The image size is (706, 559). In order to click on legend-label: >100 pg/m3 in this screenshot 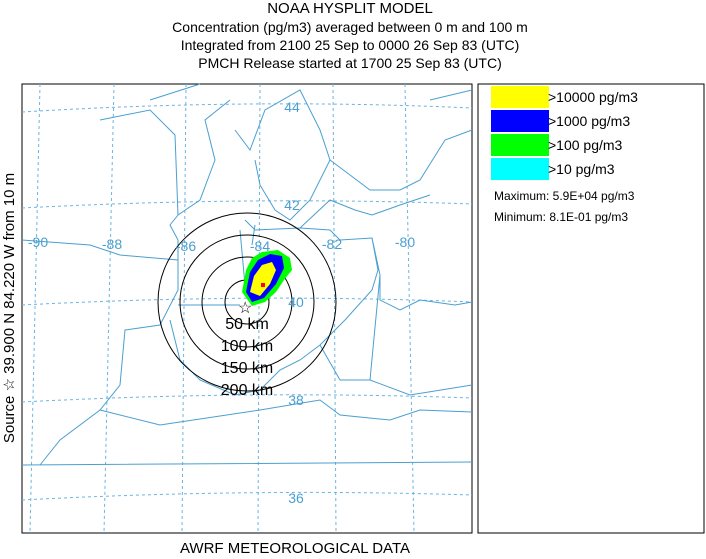, I will do `click(585, 145)`.